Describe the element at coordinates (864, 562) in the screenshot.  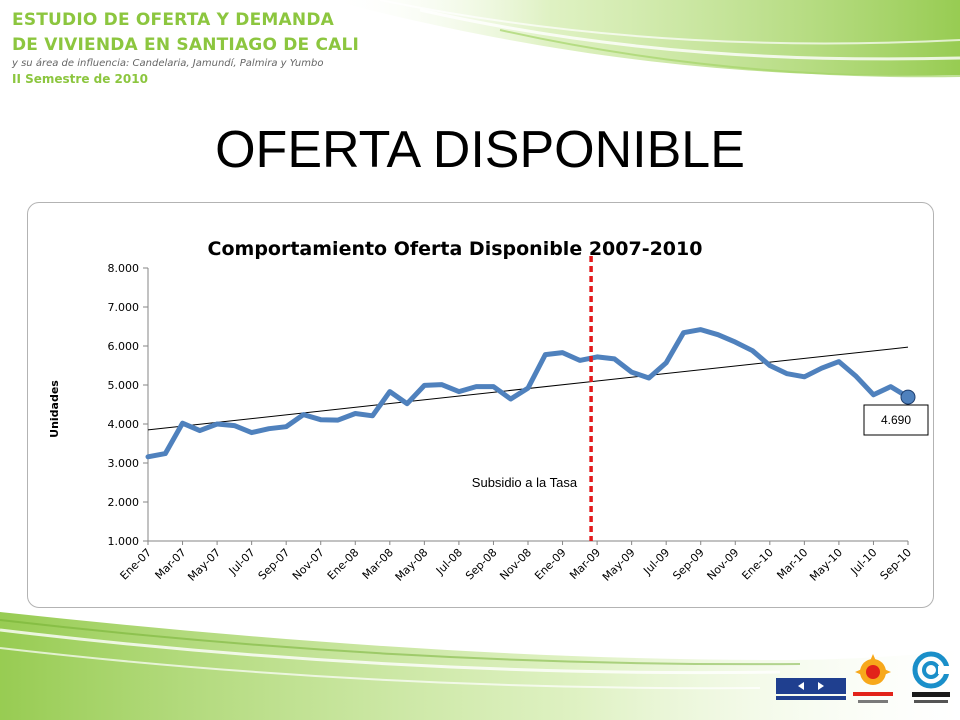
I see `x-tick-label: Jul-10` at that location.